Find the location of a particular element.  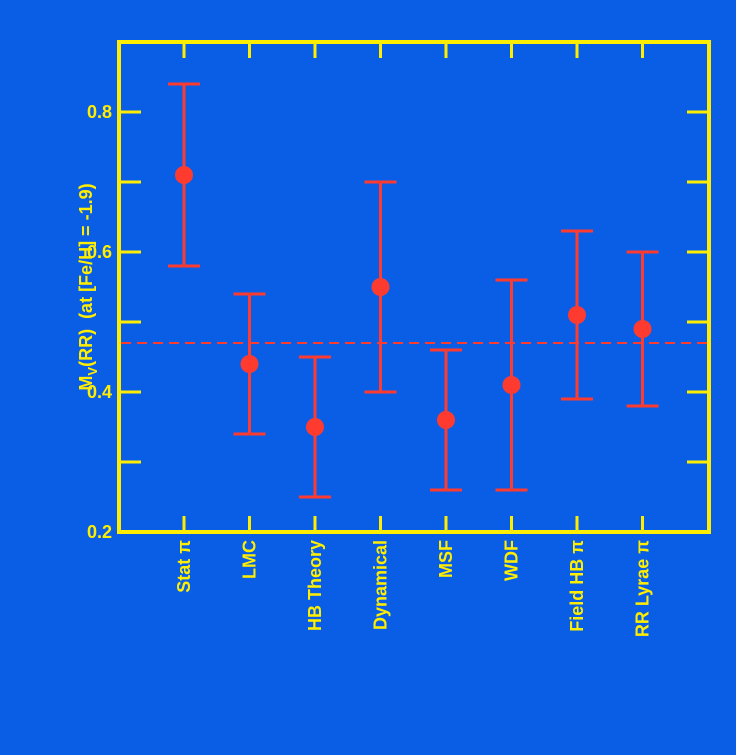

y-axis-title-main: M is located at coordinates (86, 383).